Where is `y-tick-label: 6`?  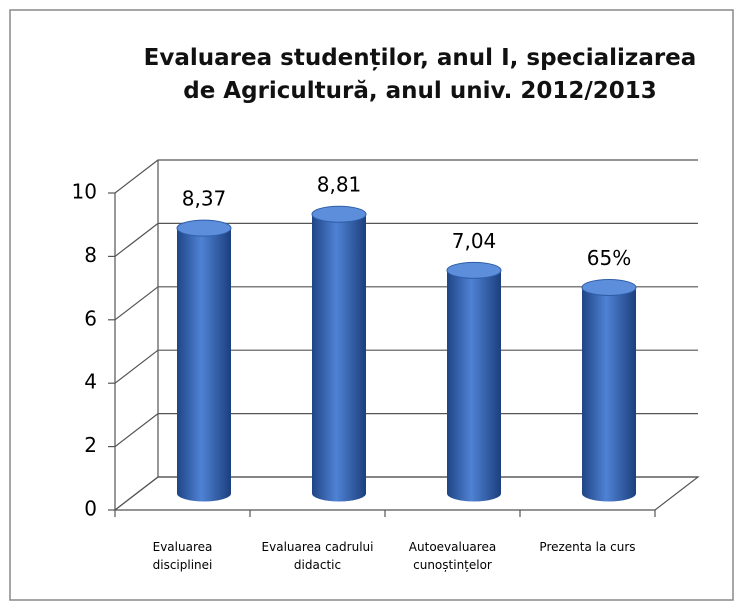
y-tick-label: 6 is located at coordinates (90, 318).